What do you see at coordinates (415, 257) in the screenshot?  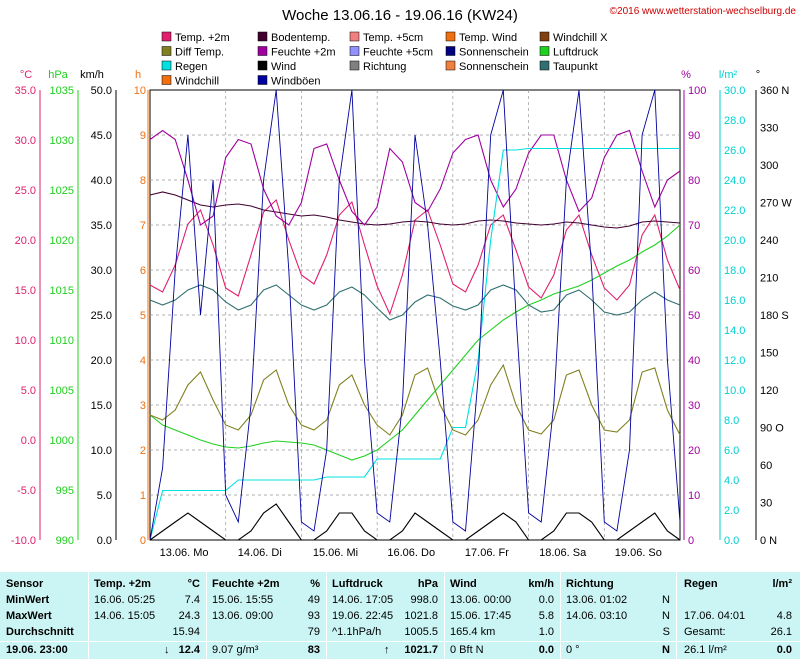 I see `series-line-temp-2m` at bounding box center [415, 257].